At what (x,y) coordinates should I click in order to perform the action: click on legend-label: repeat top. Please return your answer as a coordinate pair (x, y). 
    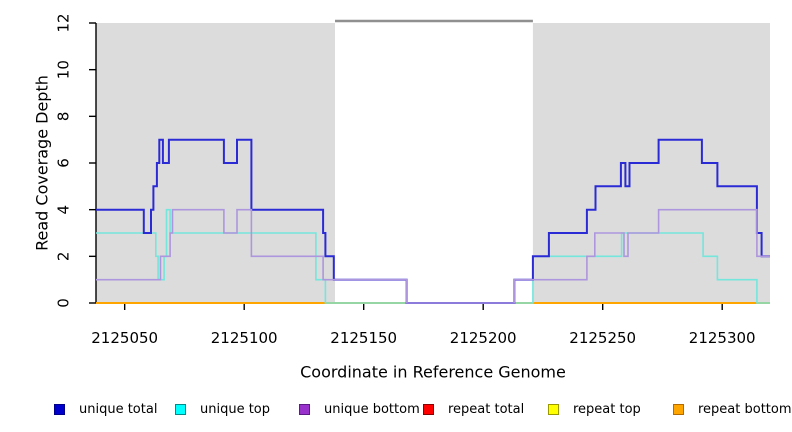
    Looking at the image, I should click on (607, 409).